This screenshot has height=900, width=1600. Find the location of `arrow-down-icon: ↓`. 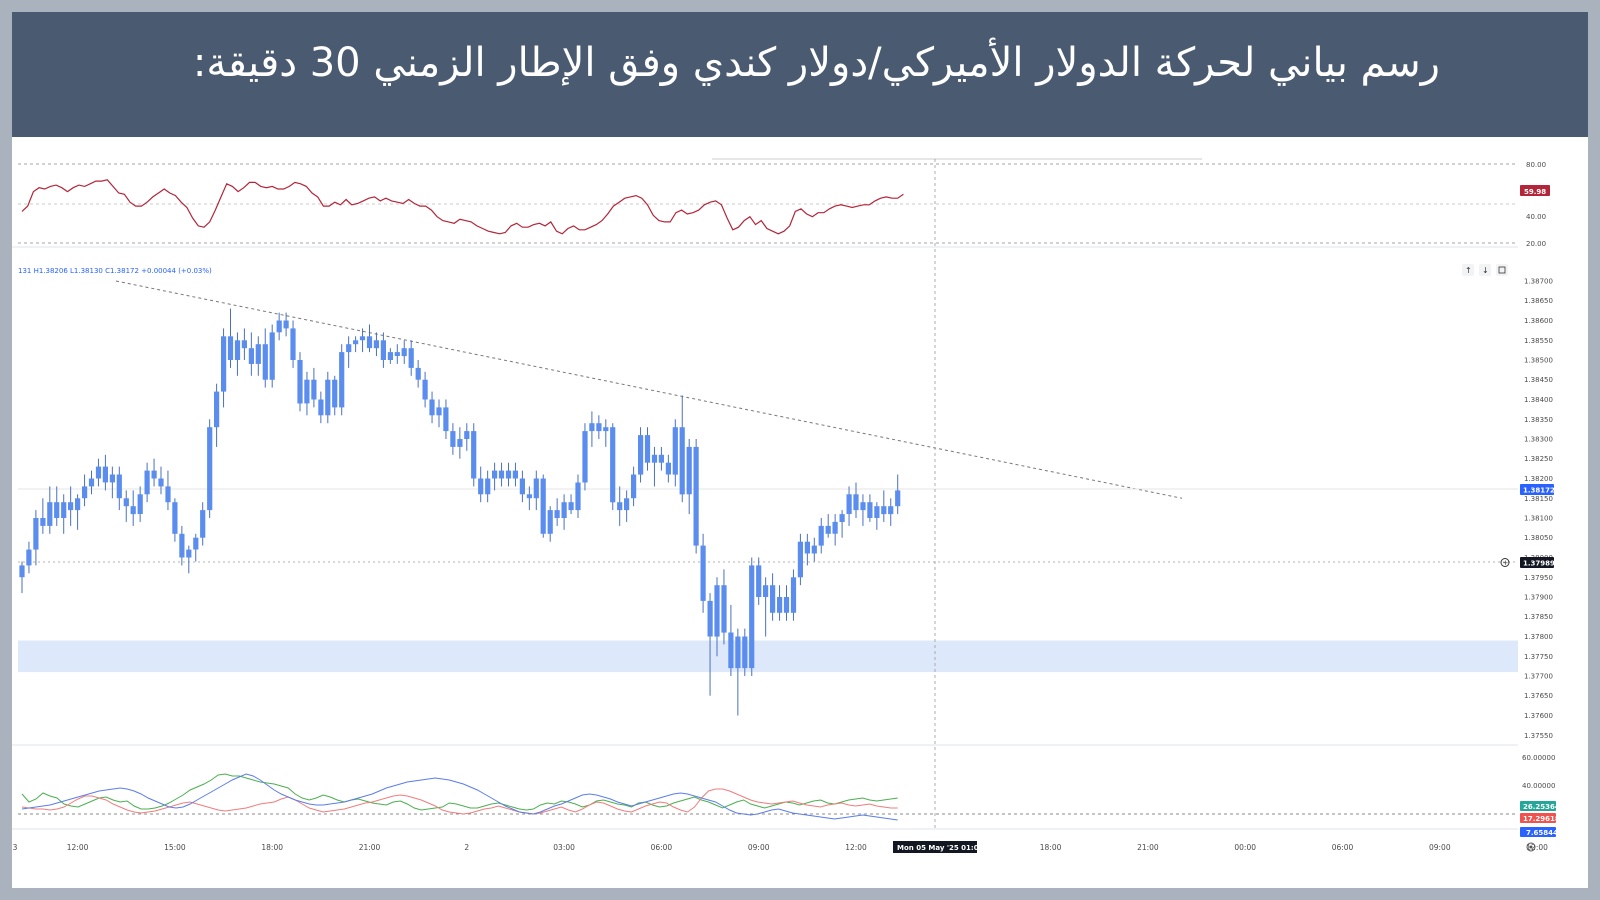

arrow-down-icon: ↓ is located at coordinates (1485, 270).